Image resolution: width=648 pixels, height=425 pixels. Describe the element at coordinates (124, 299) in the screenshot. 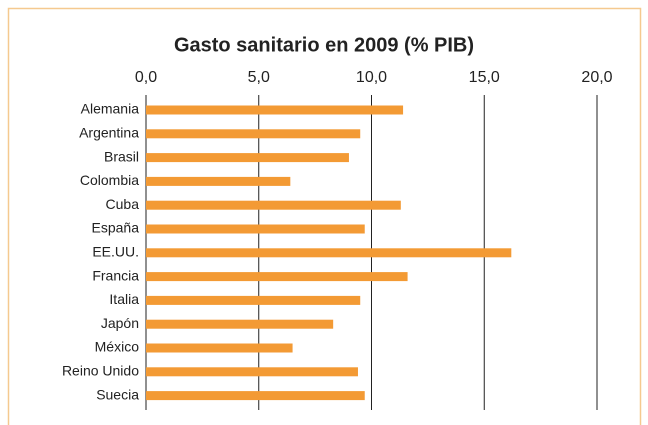

I see `y-tick-label: Italia` at that location.